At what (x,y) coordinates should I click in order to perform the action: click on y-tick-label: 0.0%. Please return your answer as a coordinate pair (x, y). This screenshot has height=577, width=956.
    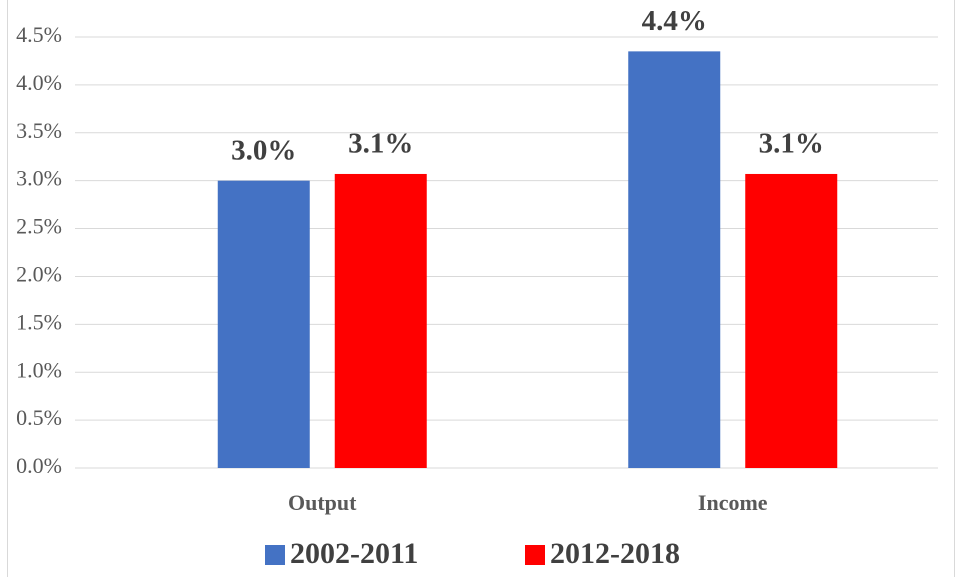
    Looking at the image, I should click on (39, 465).